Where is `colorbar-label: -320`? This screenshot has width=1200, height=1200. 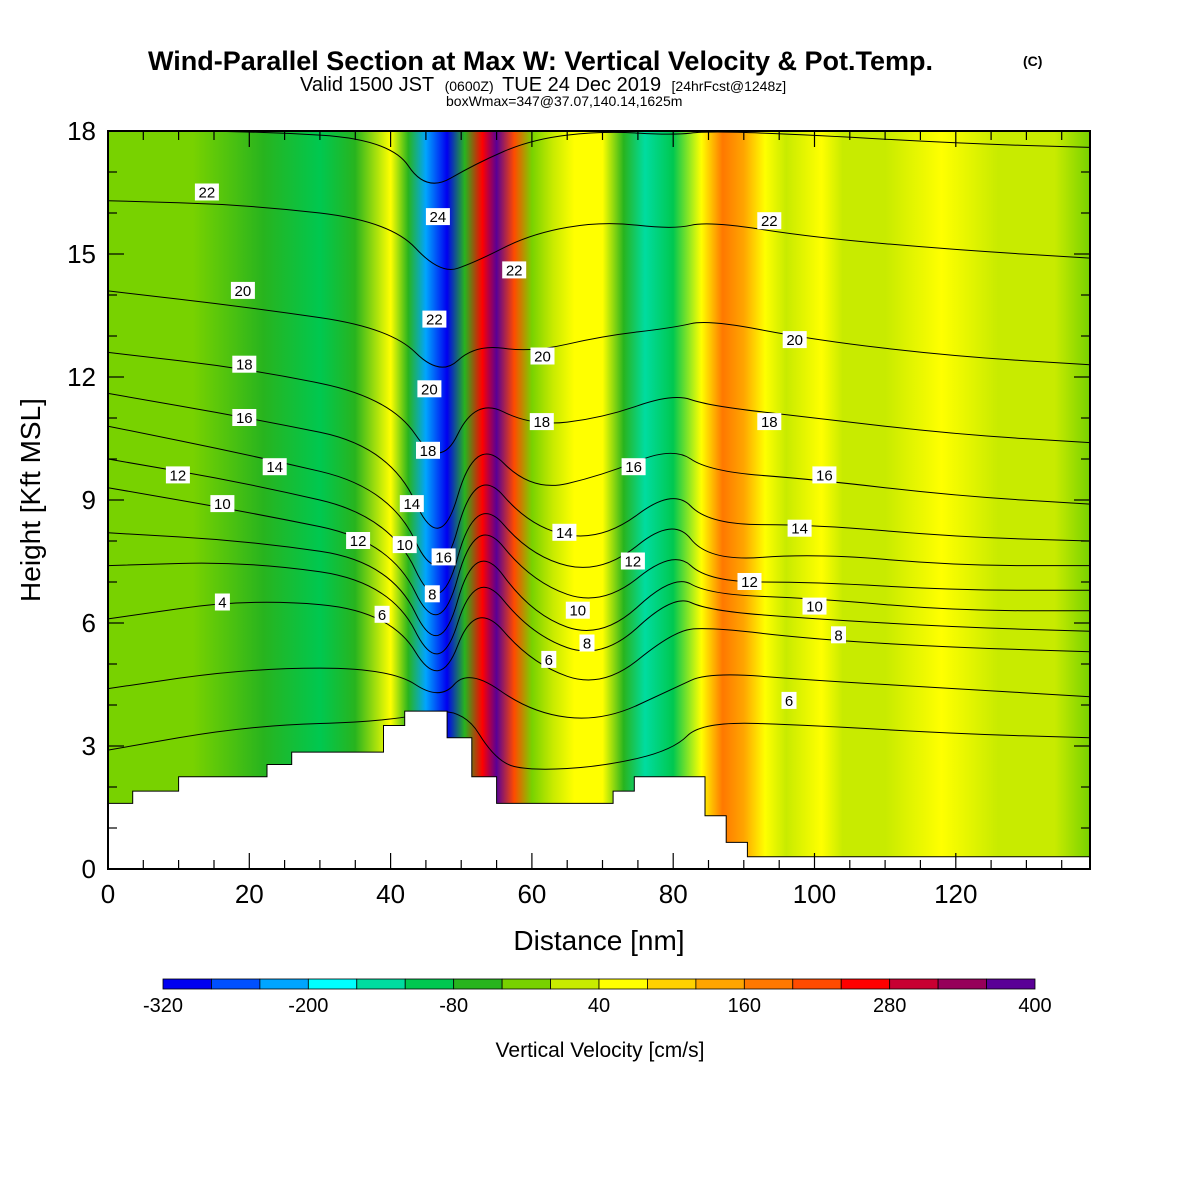 colorbar-label: -320 is located at coordinates (163, 1006).